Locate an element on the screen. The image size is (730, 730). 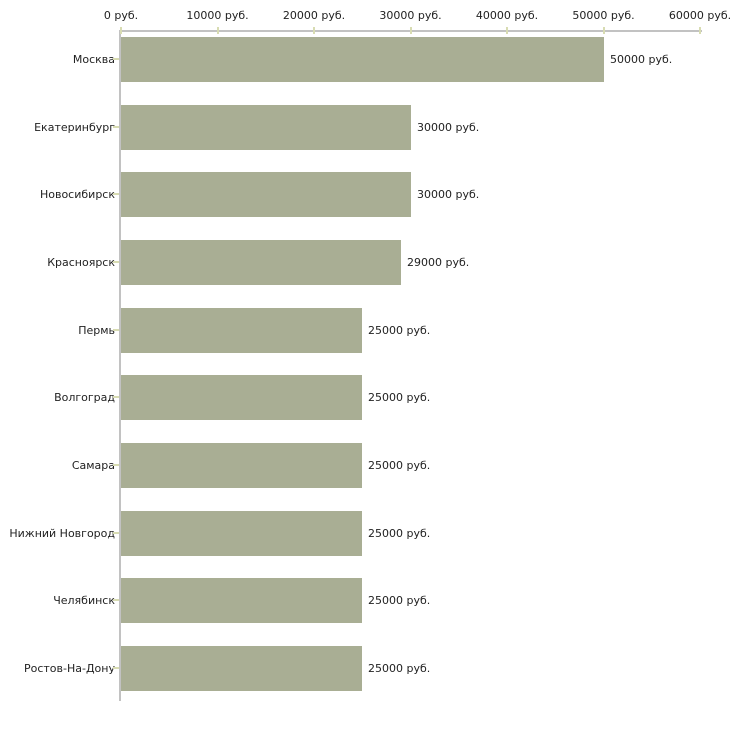
category-label: Нижний Новгород is located at coordinates (62, 533).